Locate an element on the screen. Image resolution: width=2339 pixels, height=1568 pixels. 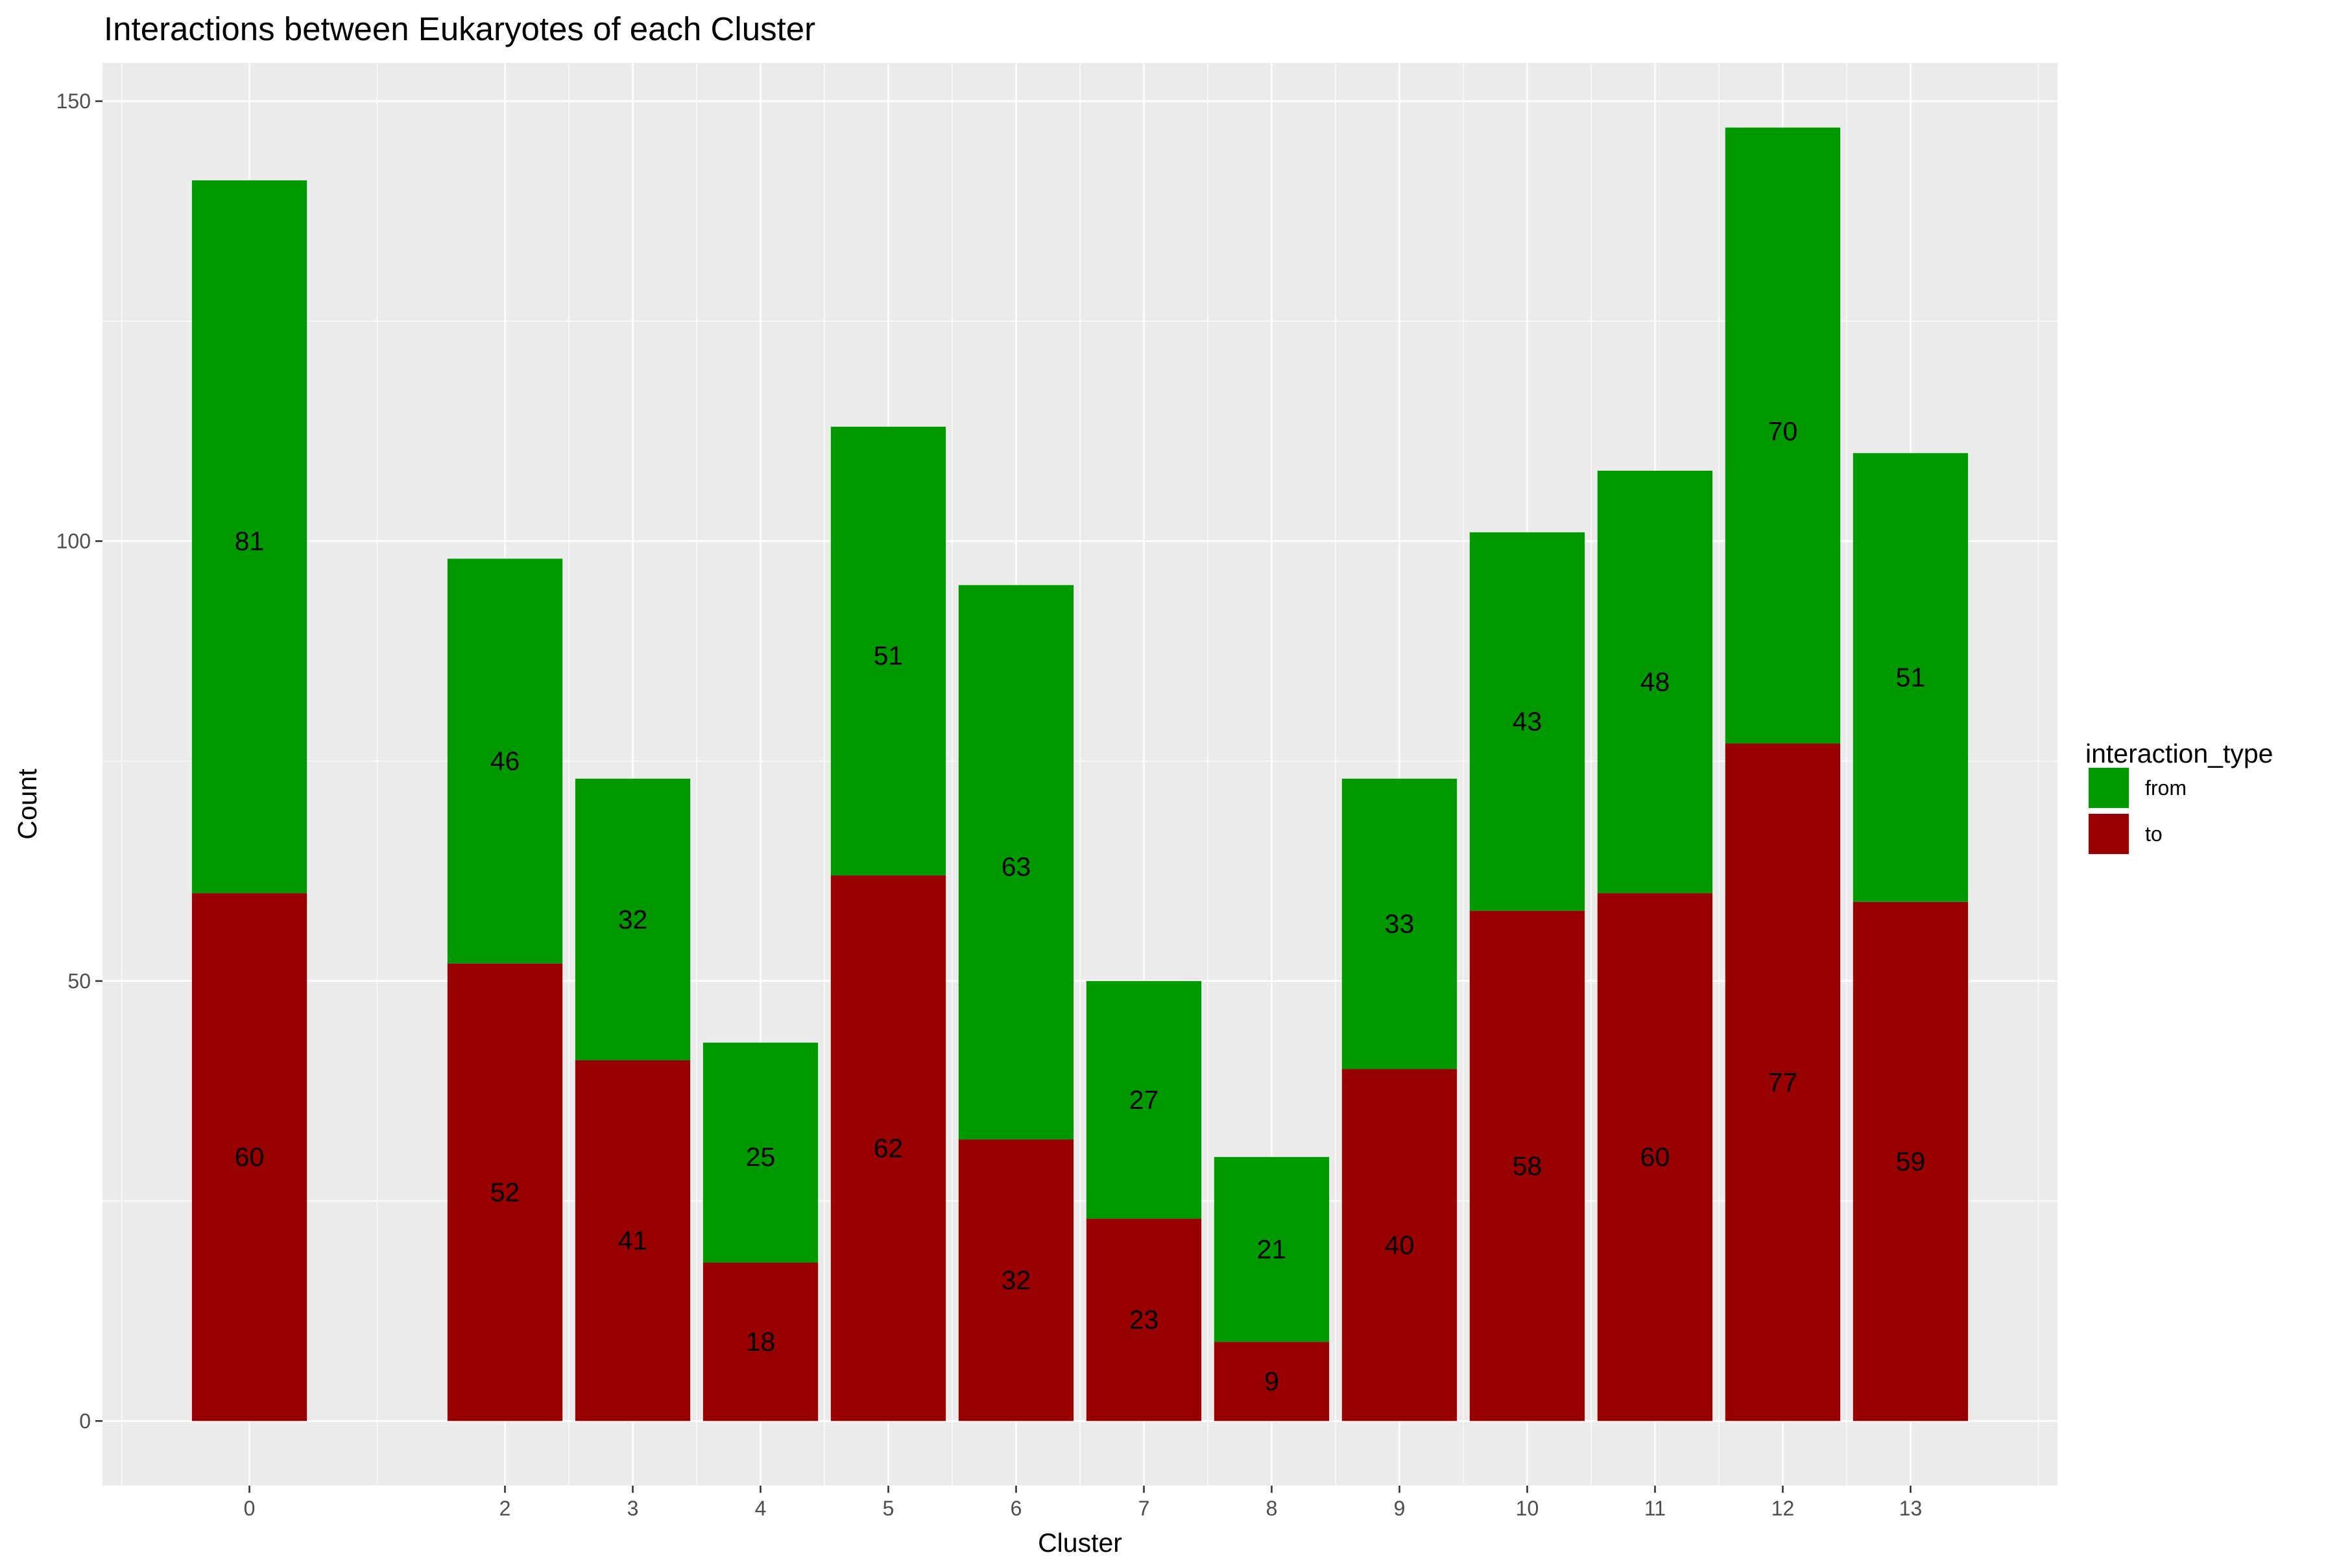
data-label-from: 27 is located at coordinates (1144, 1100).